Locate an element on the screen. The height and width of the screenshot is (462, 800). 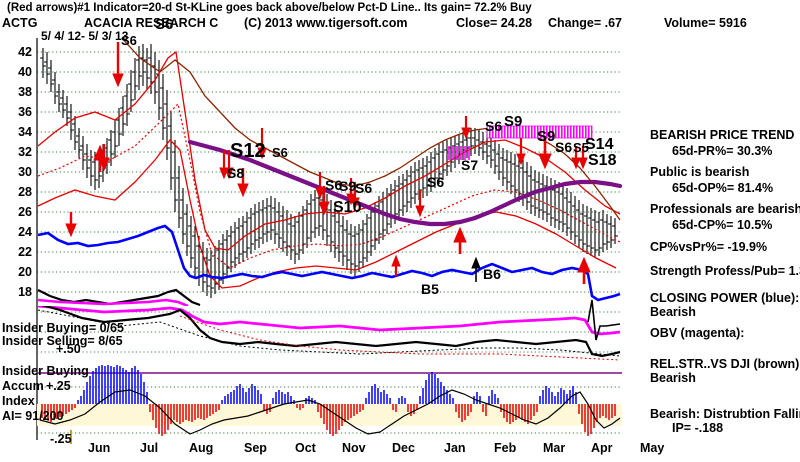
x-axis-label: Feb is located at coordinates (505, 448).